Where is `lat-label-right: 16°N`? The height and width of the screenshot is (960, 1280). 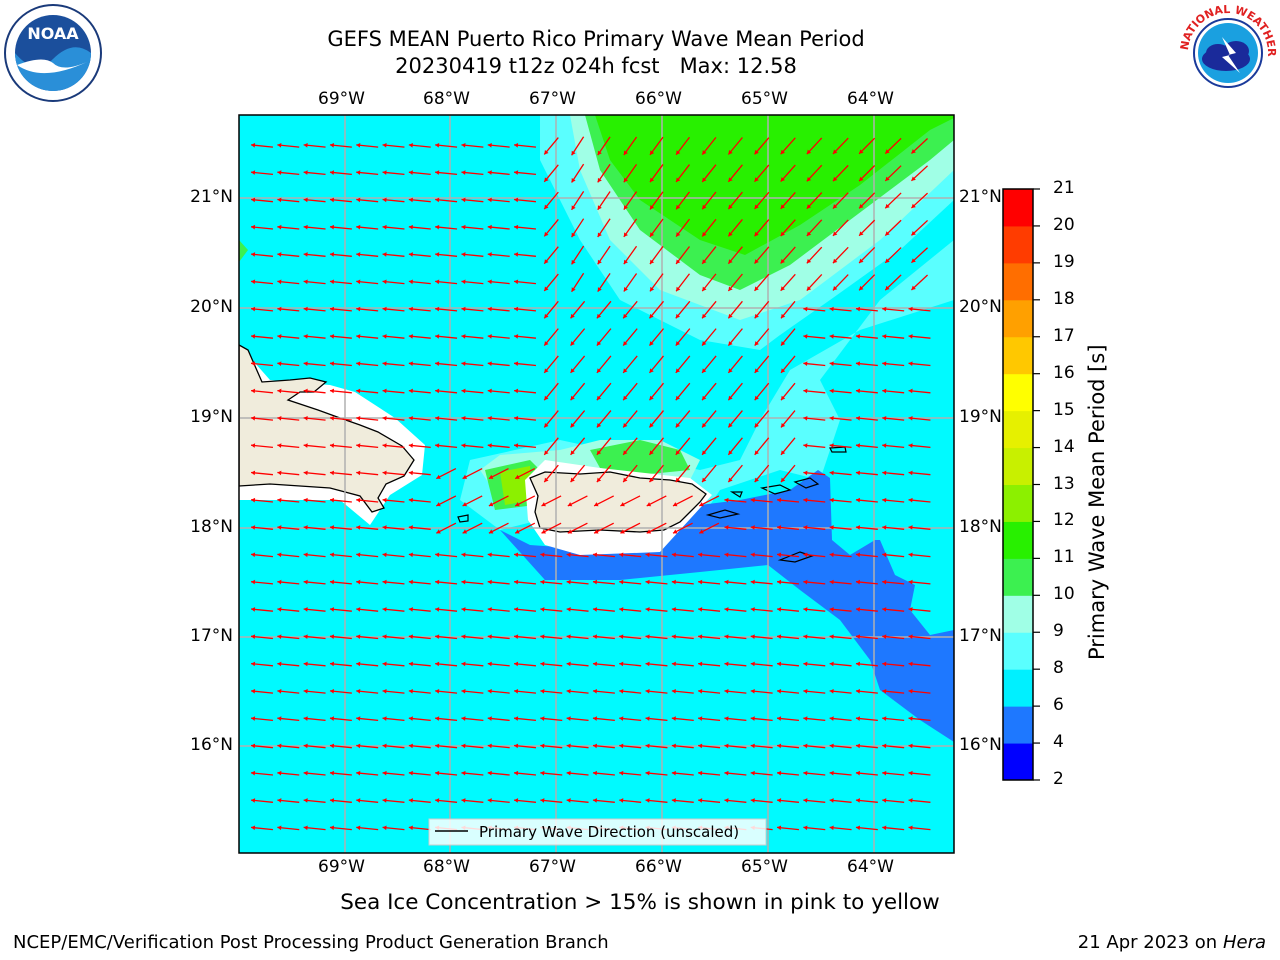
lat-label-right: 16°N is located at coordinates (980, 745).